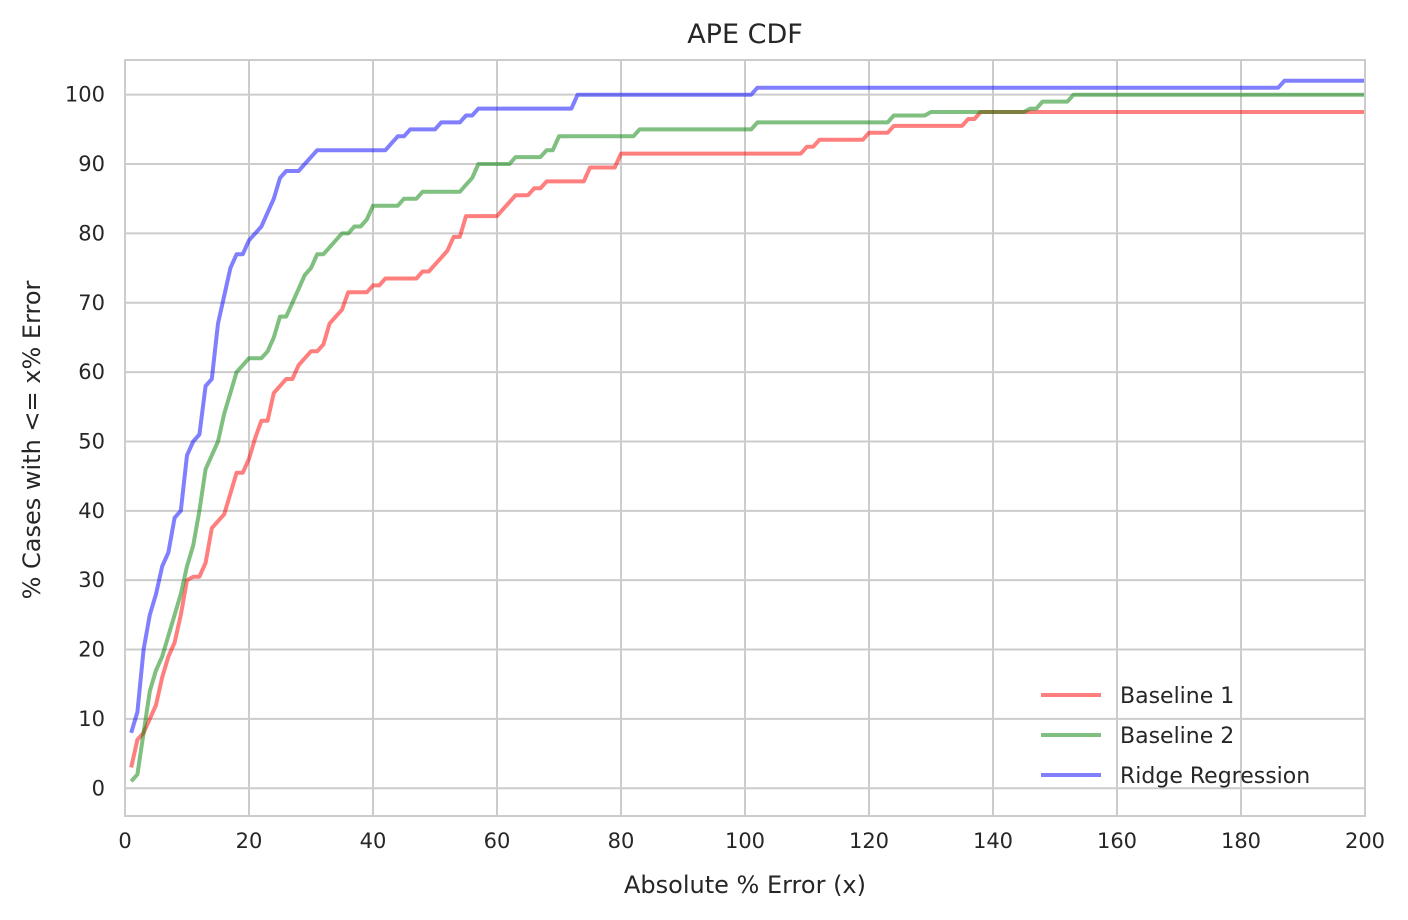 The width and height of the screenshot is (1408, 920). I want to click on x-tick-label: 160, so click(1117, 841).